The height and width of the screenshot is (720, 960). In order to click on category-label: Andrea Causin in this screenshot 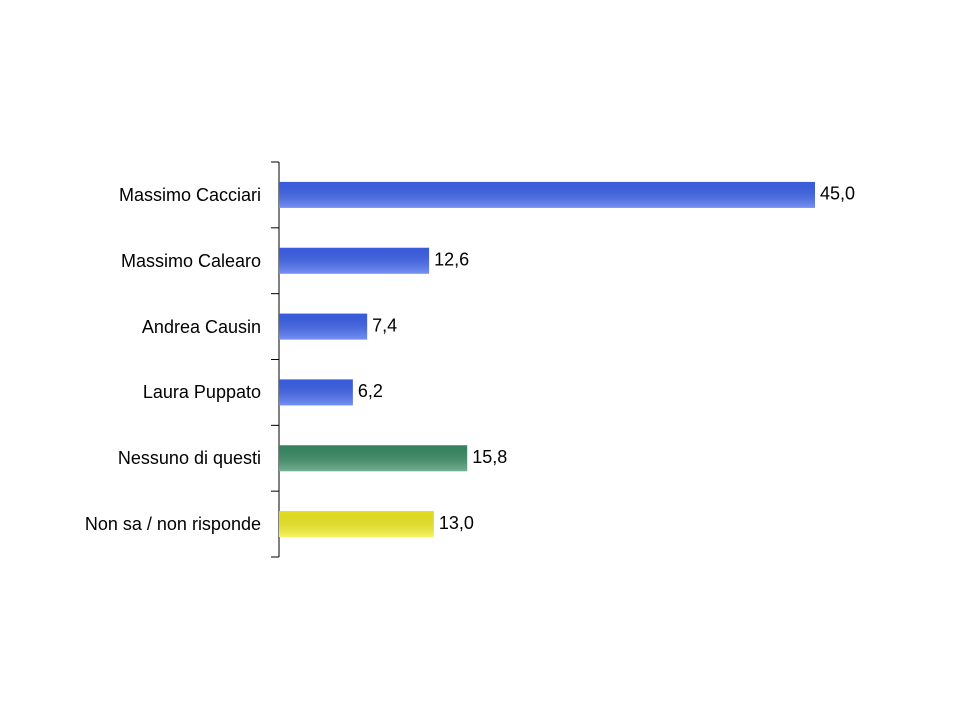, I will do `click(201, 326)`.